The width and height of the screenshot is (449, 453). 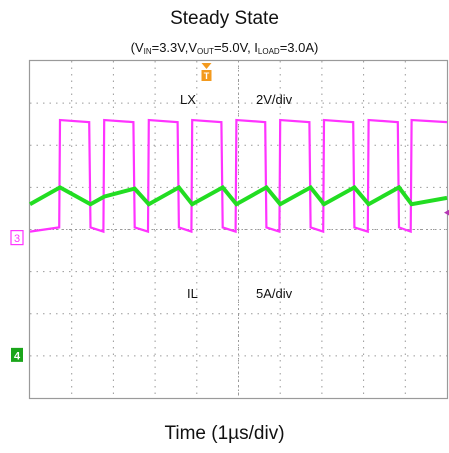 I want to click on channel-marker-text: 3, so click(x=17, y=239).